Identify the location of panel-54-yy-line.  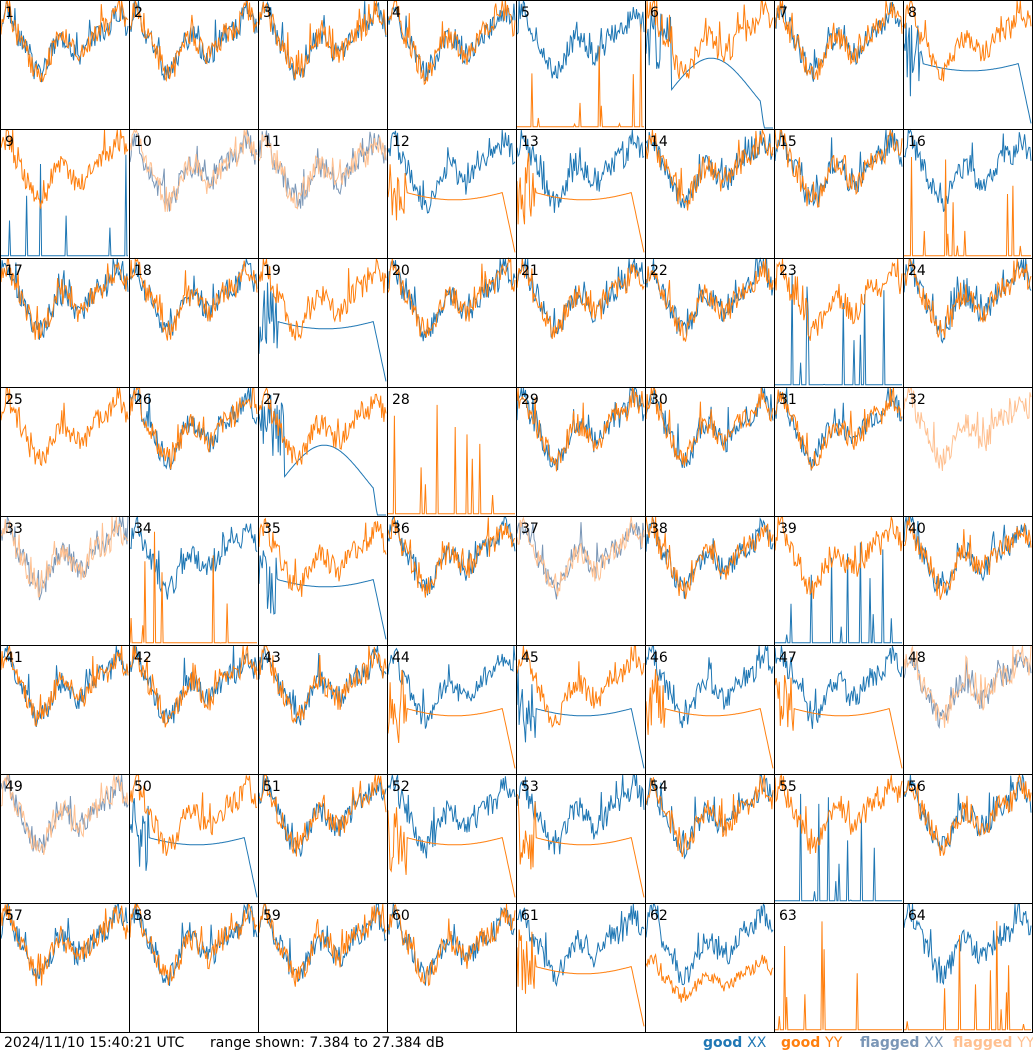
(709, 815).